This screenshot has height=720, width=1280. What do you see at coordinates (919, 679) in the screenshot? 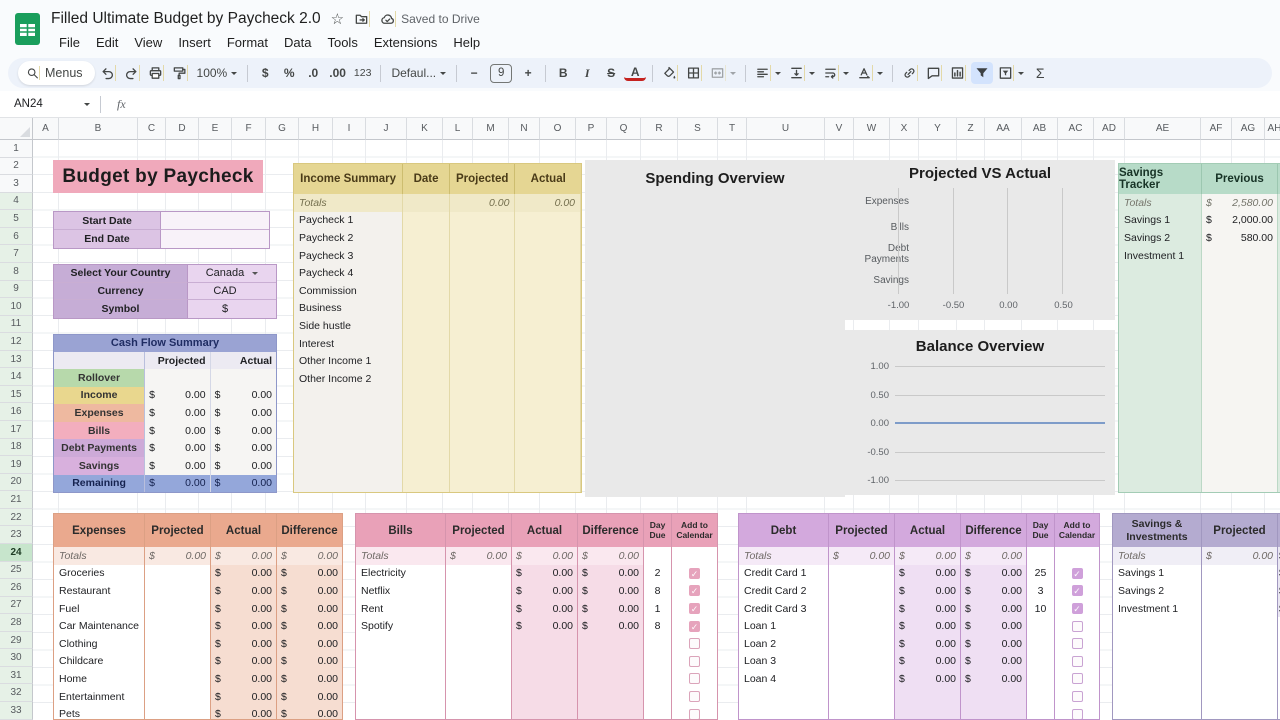
I see `debt-row: Loan 4 $0.00 $0.00` at bounding box center [919, 679].